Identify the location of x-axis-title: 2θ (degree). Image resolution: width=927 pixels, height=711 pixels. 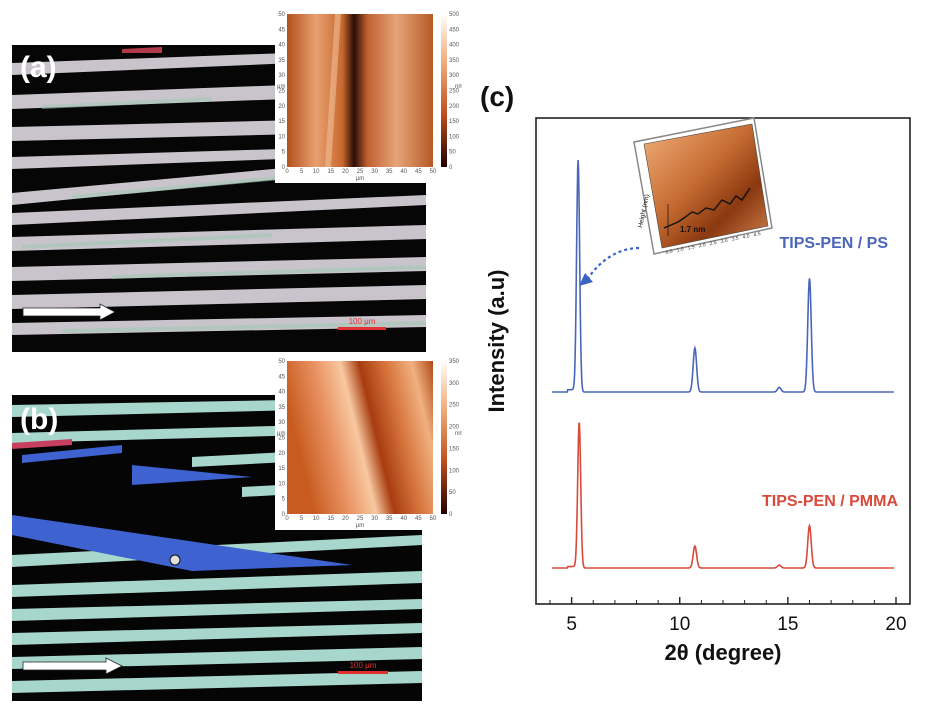
(722, 652).